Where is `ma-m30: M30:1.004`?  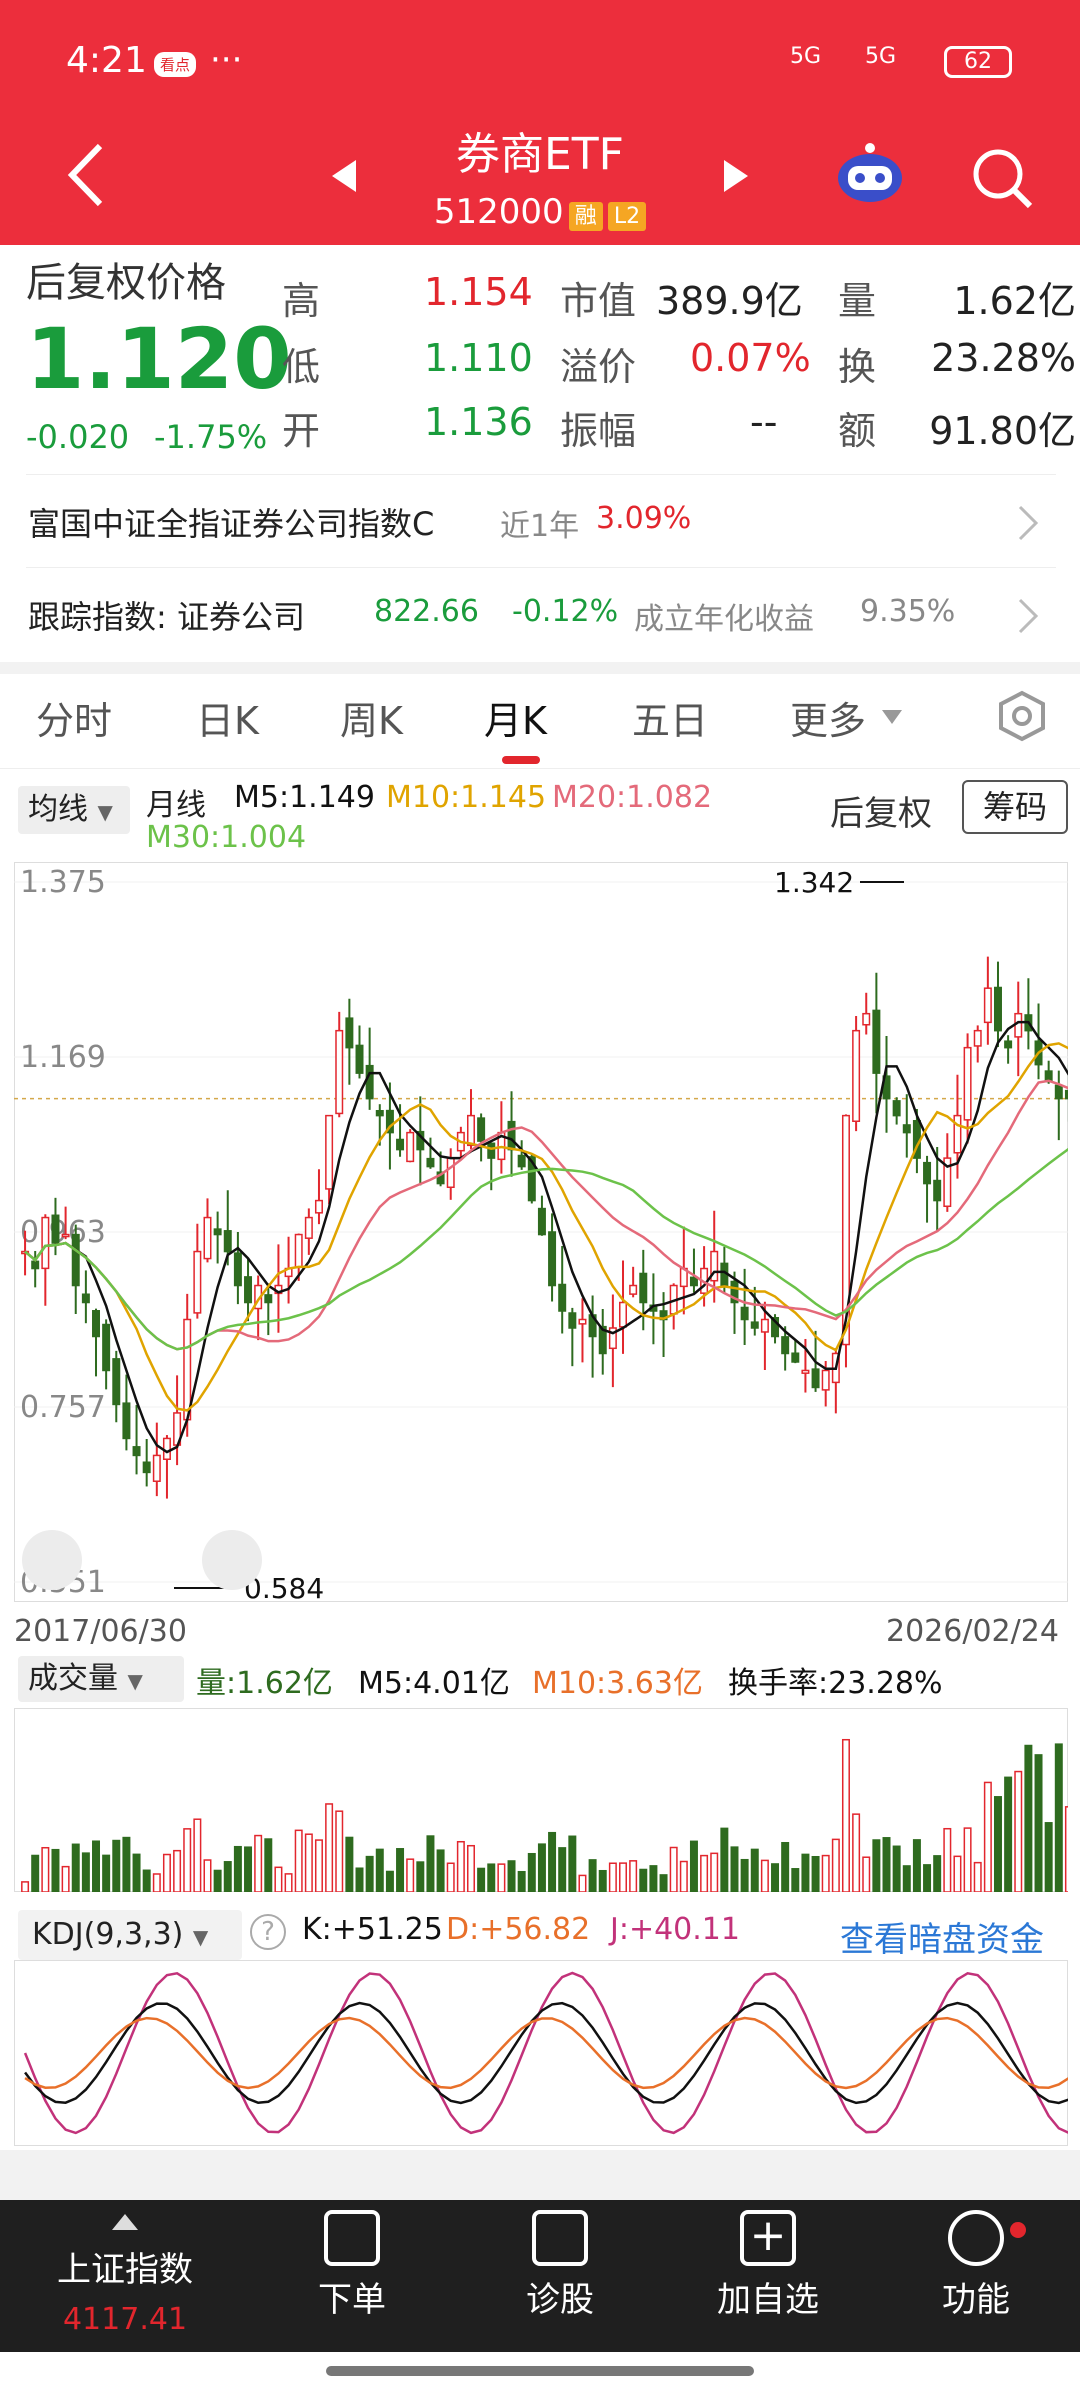
ma-m30: M30:1.004 is located at coordinates (226, 837).